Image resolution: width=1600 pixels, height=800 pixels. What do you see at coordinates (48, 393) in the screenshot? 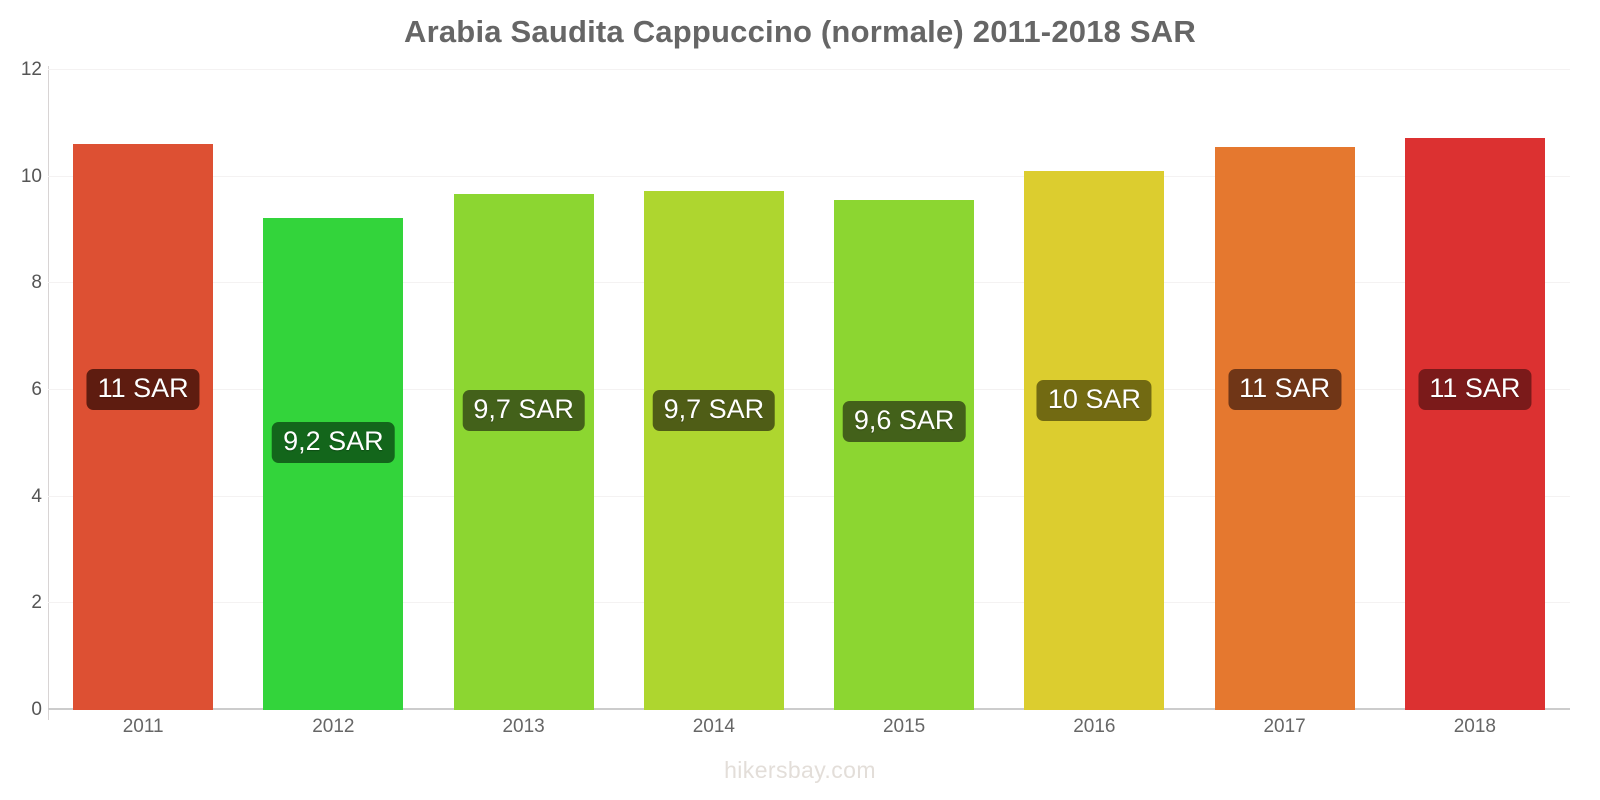
I see `y-axis-line` at bounding box center [48, 393].